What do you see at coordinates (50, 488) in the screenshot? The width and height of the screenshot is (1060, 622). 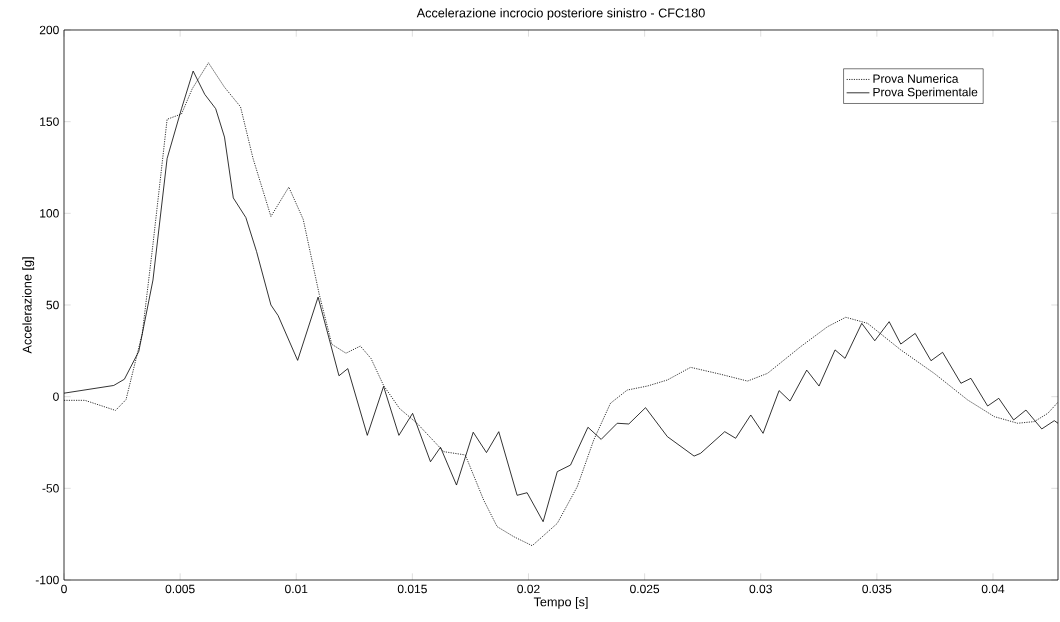 I see `y-tick-label: -50` at bounding box center [50, 488].